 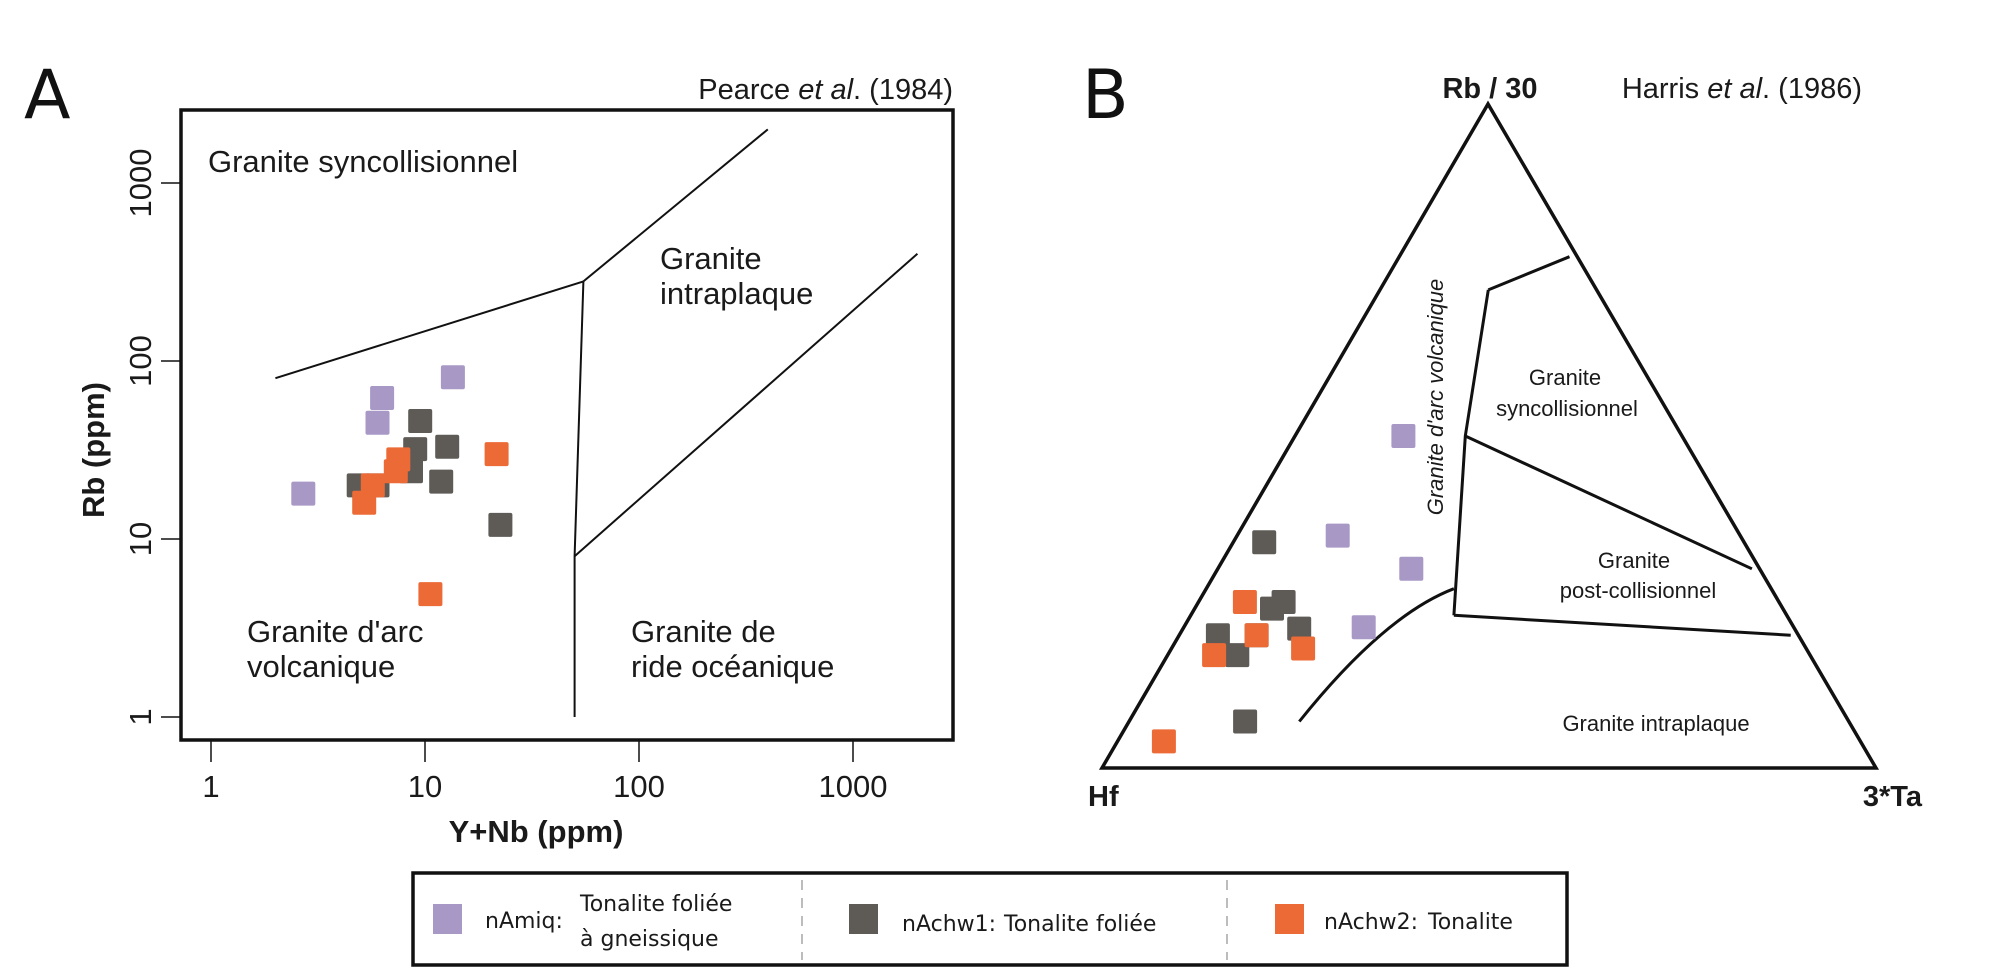 What do you see at coordinates (47, 95) in the screenshot?
I see `panel-a-letter: A` at bounding box center [47, 95].